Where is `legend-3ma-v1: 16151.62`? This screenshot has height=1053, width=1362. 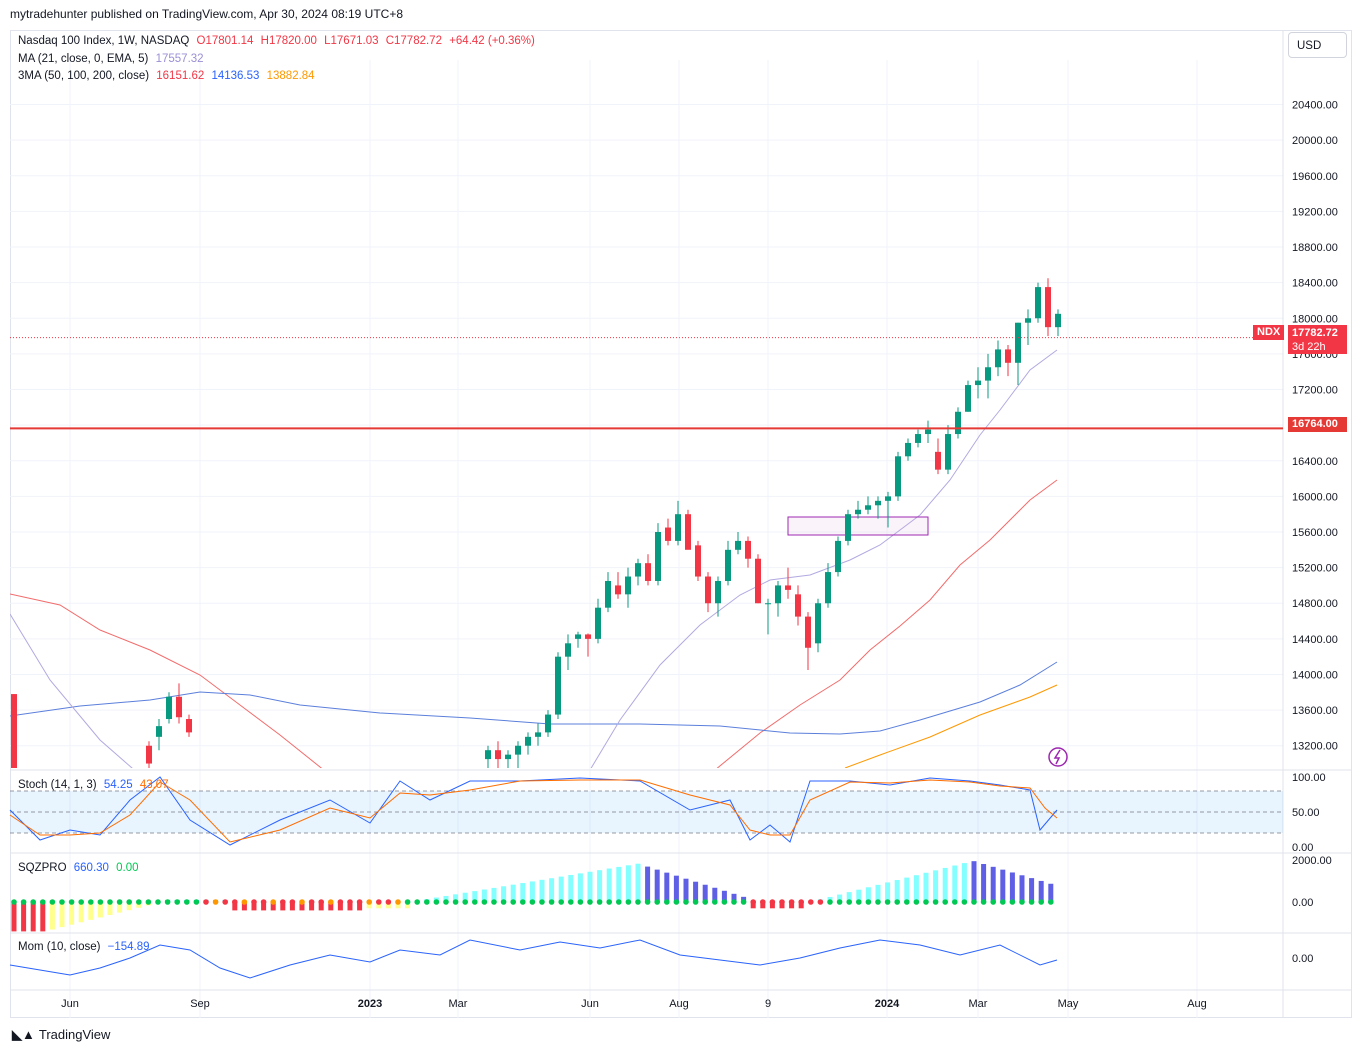
legend-3ma-v1: 16151.62 is located at coordinates (180, 76).